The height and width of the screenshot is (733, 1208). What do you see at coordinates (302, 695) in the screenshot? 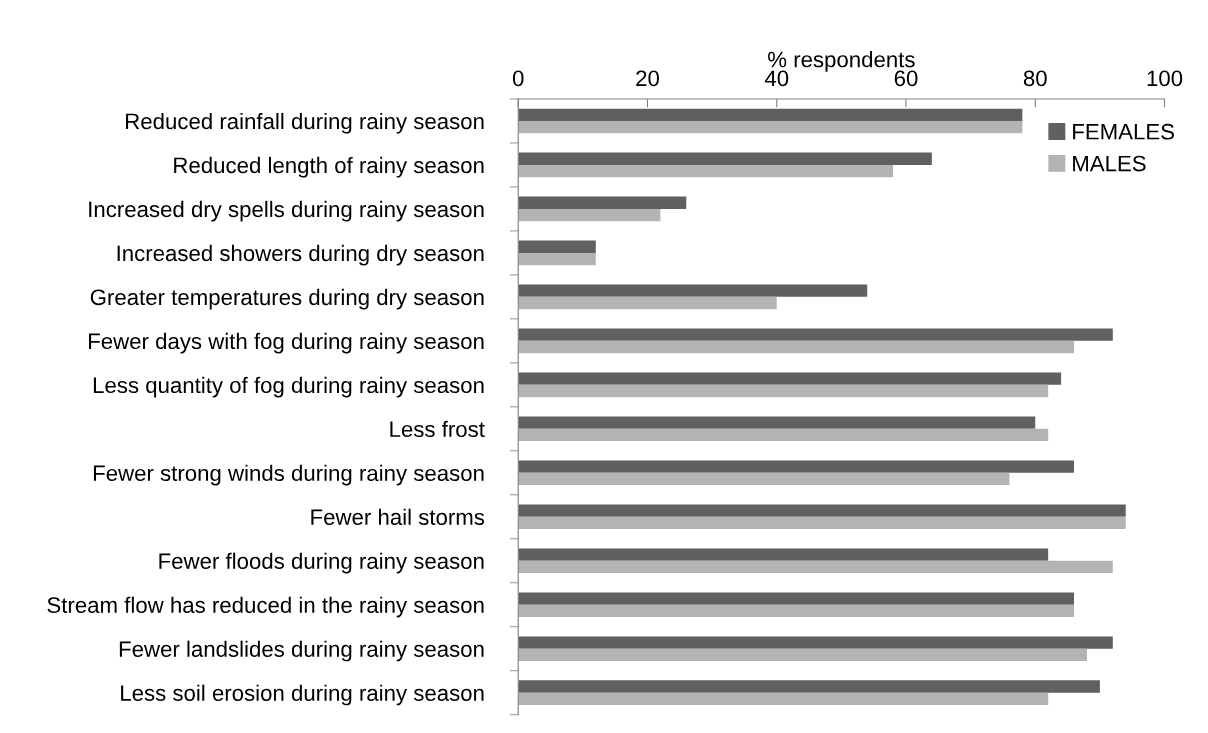
I see `y-tick-label: Less soil erosion during rainy season` at bounding box center [302, 695].